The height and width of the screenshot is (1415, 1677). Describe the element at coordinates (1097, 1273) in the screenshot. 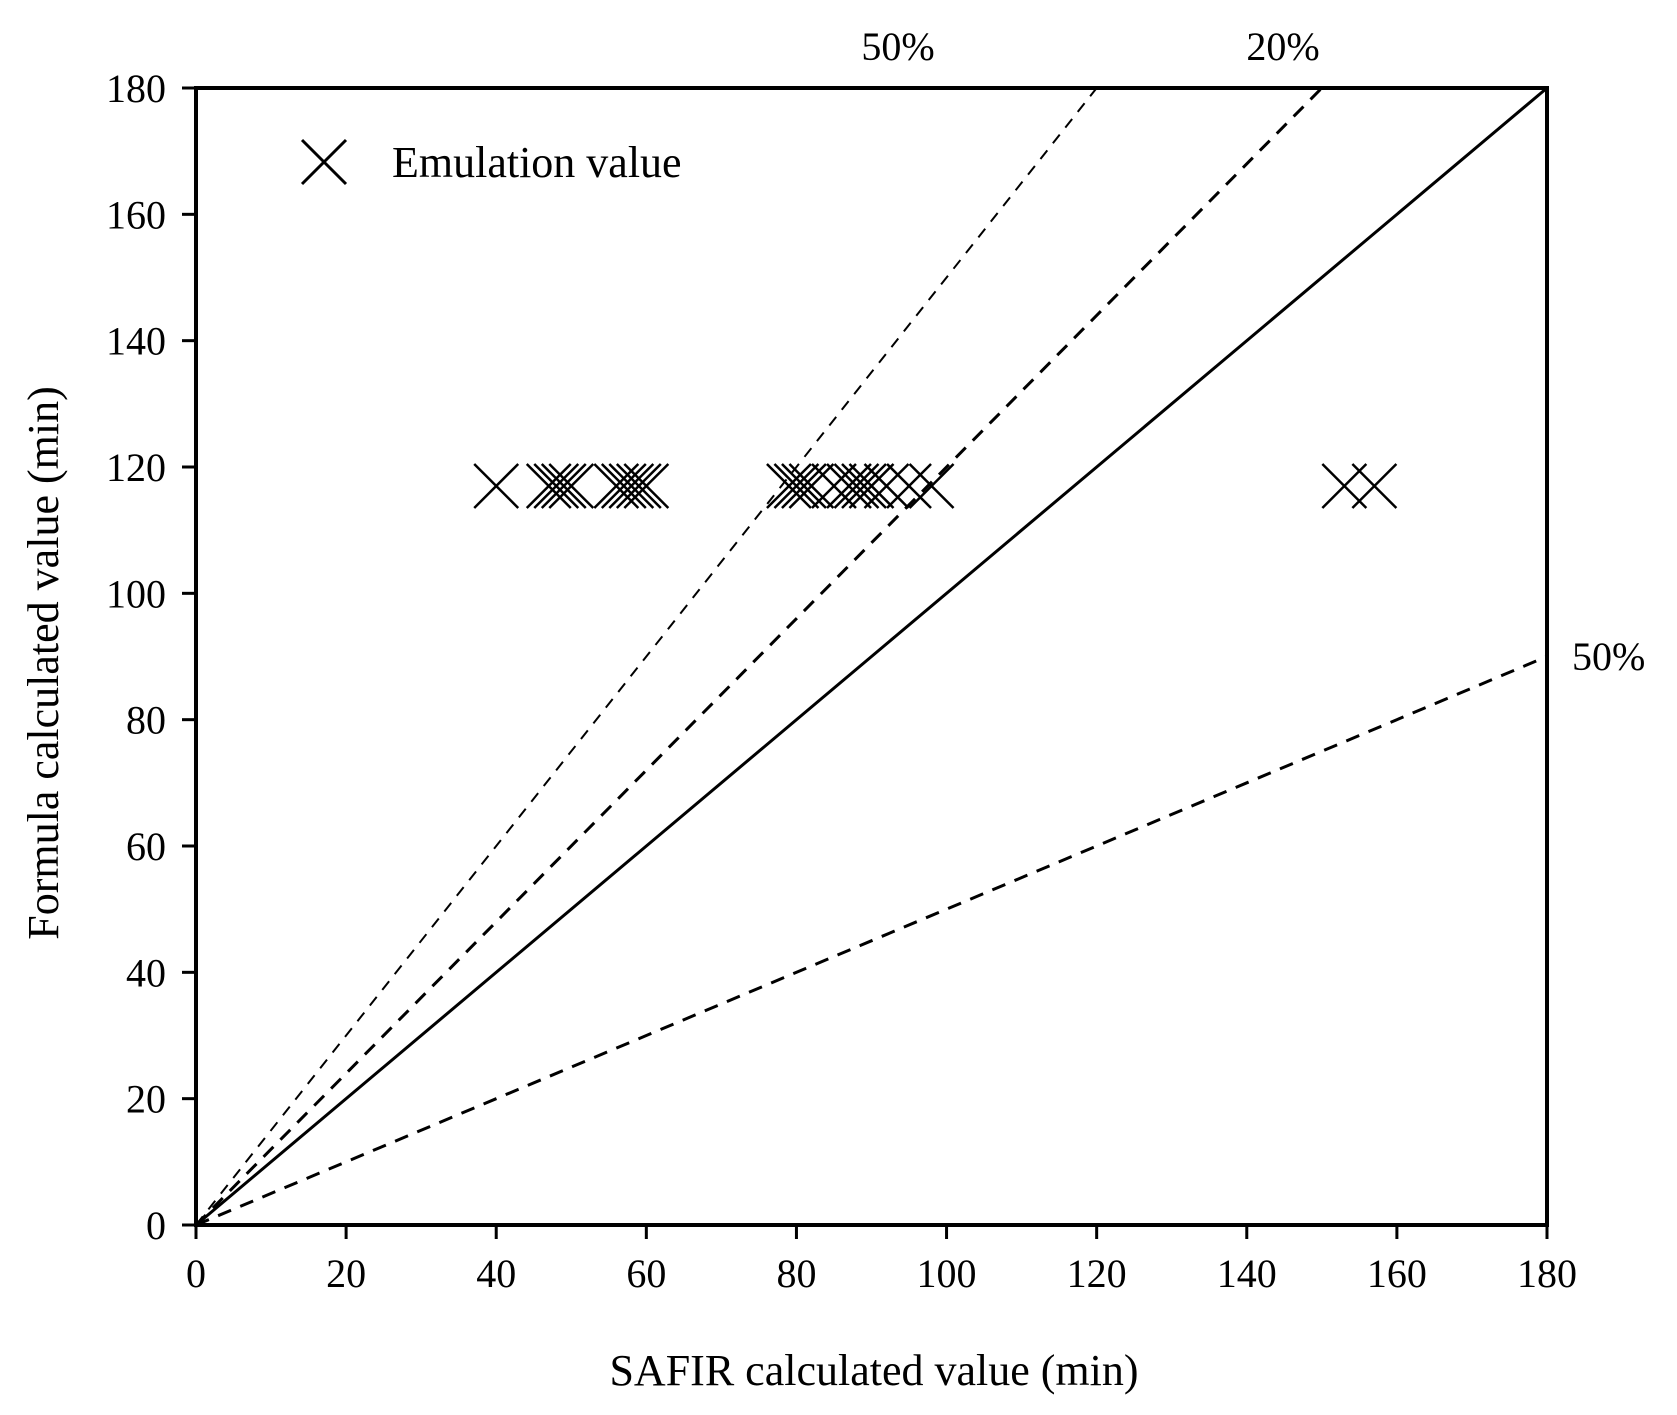

I see `x-tick-label: 120` at that location.